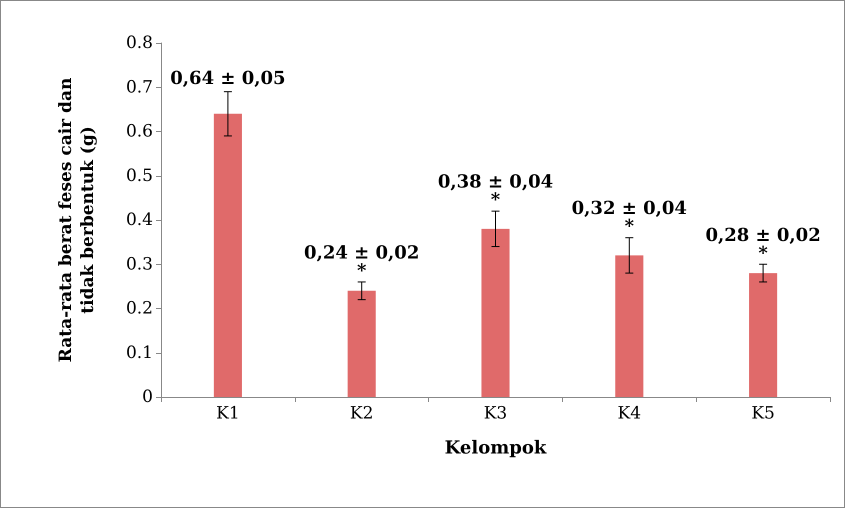  What do you see at coordinates (139, 132) in the screenshot?
I see `y-tick-label: 0.6` at bounding box center [139, 132].